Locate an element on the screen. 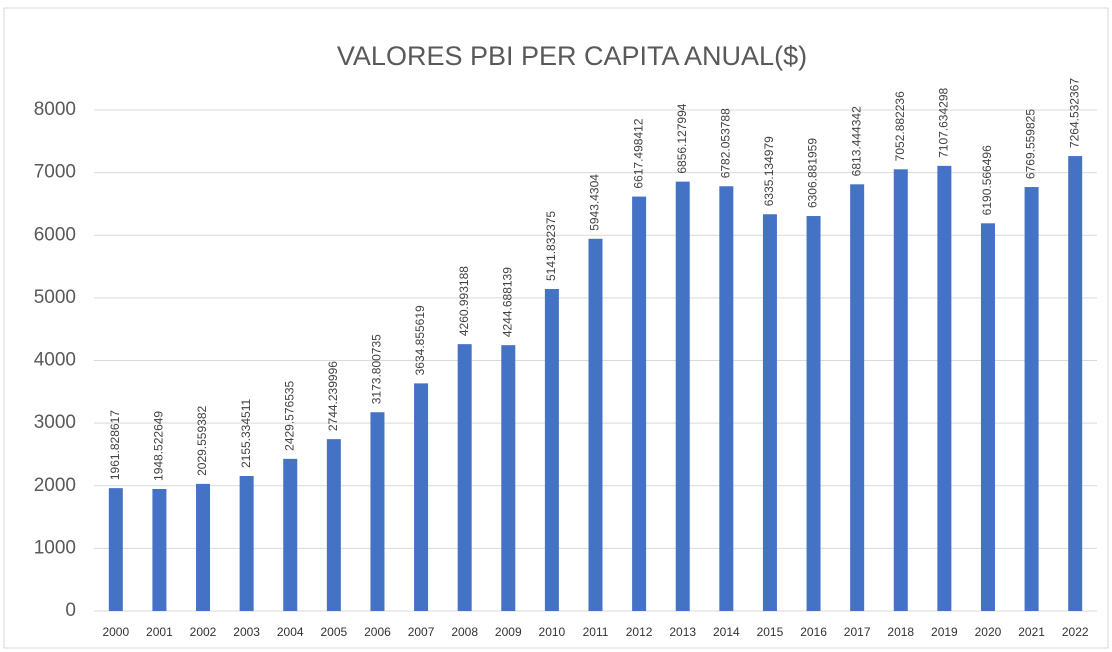 This screenshot has width=1112, height=652. x-tick-label: 2017 is located at coordinates (857, 632).